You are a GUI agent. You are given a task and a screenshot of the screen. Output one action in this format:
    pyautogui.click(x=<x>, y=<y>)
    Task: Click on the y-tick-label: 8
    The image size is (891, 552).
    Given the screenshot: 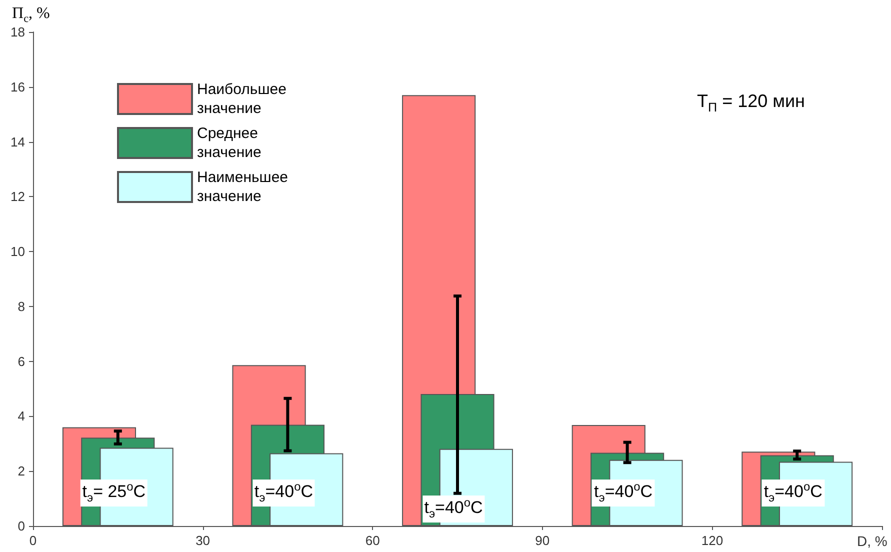 What is the action you would take?
    pyautogui.click(x=21, y=306)
    